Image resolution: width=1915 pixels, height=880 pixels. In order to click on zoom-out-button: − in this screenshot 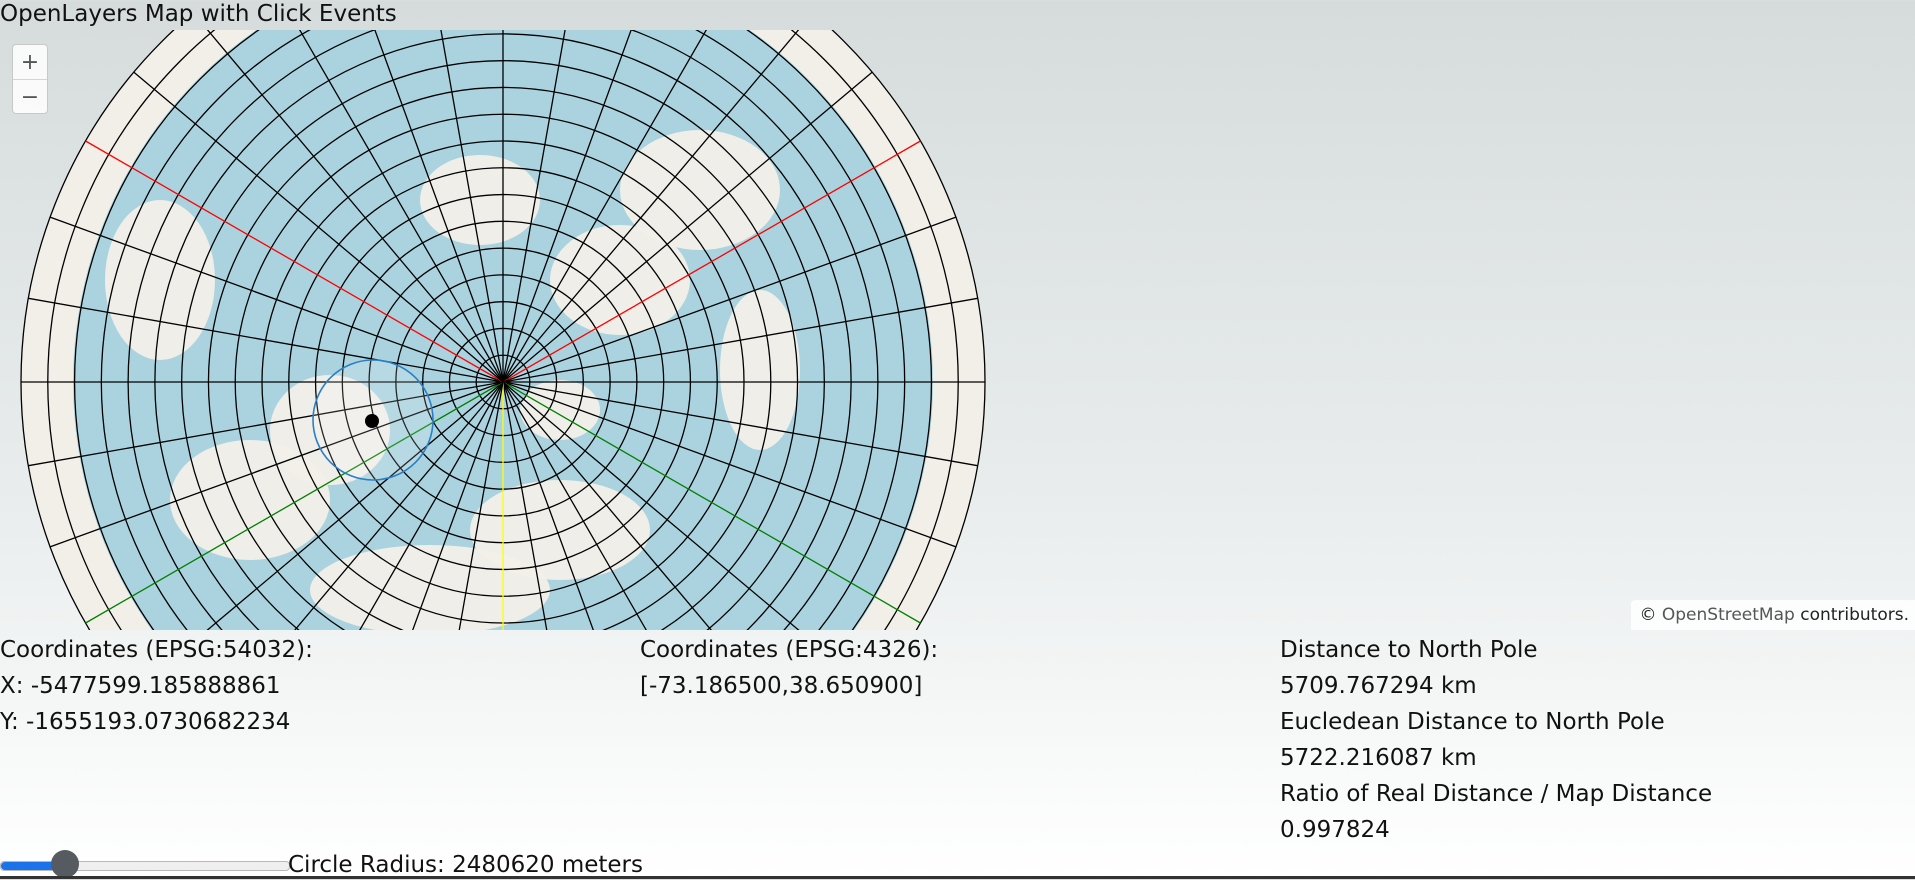, I will do `click(30, 97)`.